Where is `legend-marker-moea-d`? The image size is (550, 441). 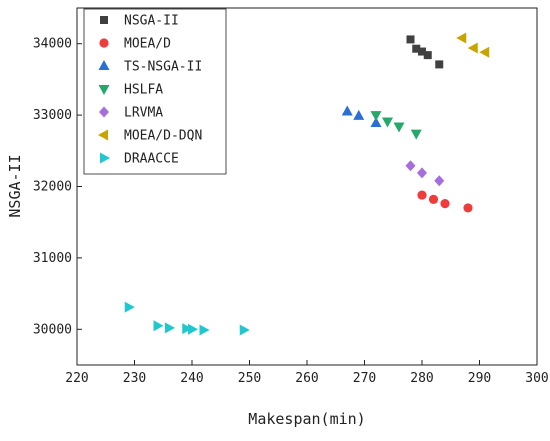
legend-marker-moea-d is located at coordinates (104, 43).